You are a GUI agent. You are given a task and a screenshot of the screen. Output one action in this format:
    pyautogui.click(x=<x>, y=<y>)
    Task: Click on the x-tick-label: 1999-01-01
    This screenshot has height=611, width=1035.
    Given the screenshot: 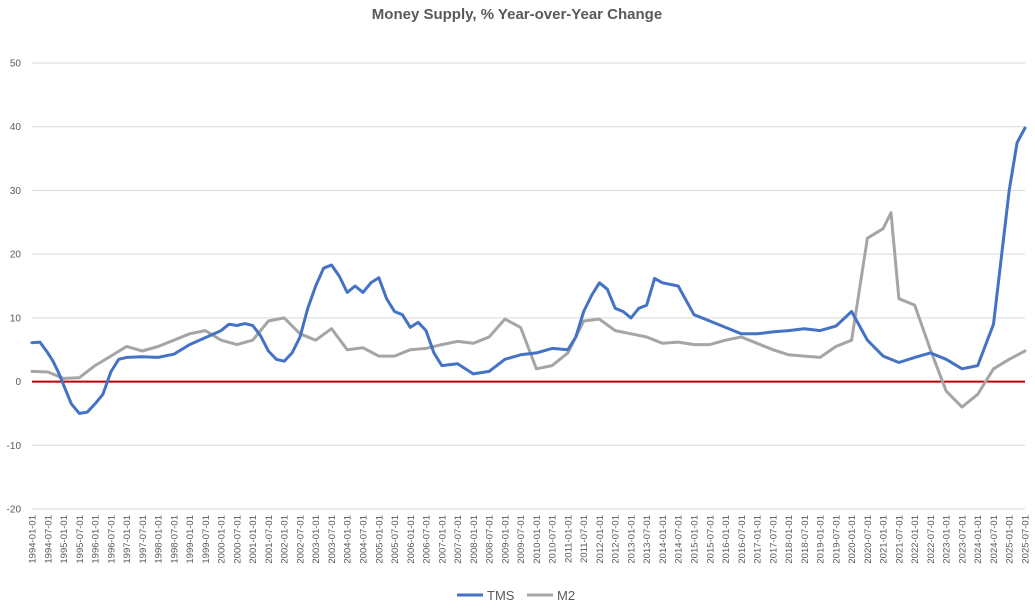 What is the action you would take?
    pyautogui.click(x=190, y=539)
    